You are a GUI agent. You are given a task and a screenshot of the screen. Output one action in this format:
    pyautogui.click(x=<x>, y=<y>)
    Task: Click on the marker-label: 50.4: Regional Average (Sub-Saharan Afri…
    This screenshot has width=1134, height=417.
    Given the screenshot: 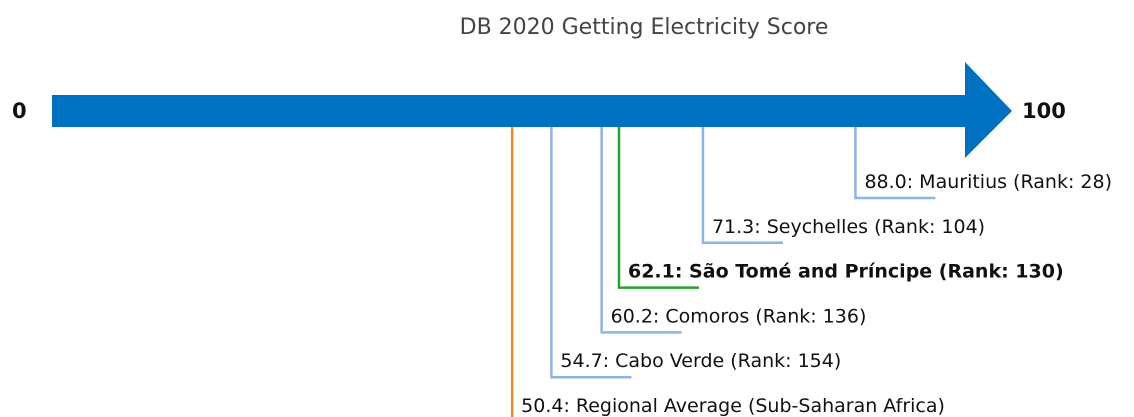 What is the action you would take?
    pyautogui.click(x=733, y=406)
    